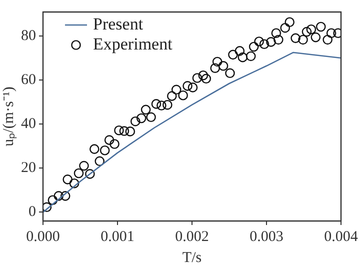 This screenshot has height=267, width=363. I want to click on y-tick-label: 0, so click(32, 212).